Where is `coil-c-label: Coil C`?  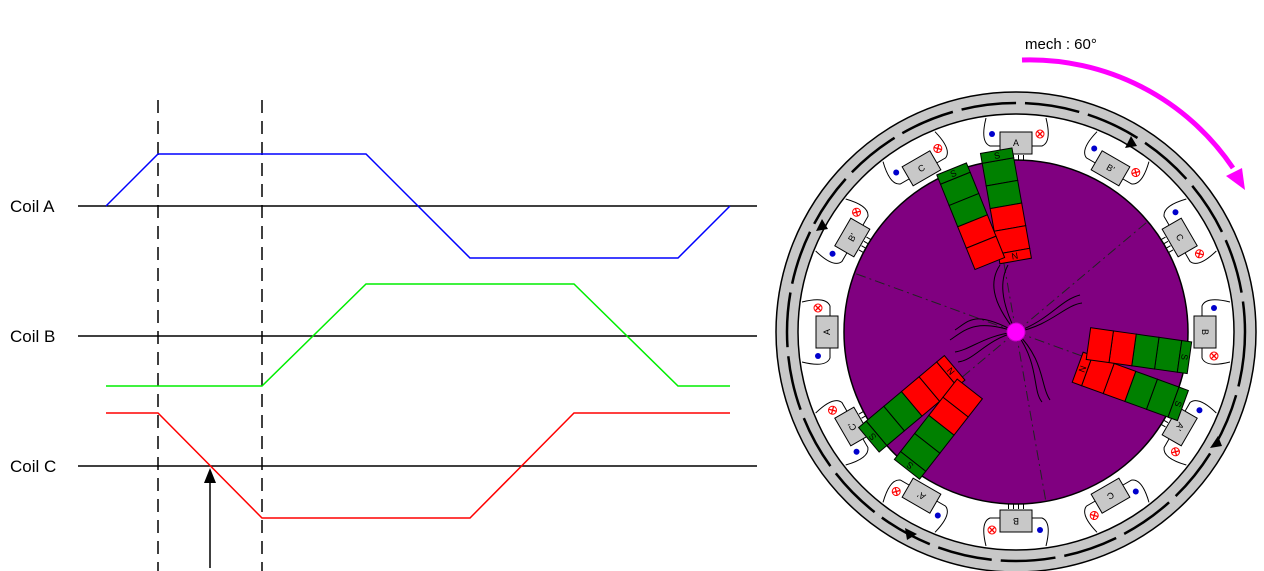
coil-c-label: Coil C is located at coordinates (33, 466).